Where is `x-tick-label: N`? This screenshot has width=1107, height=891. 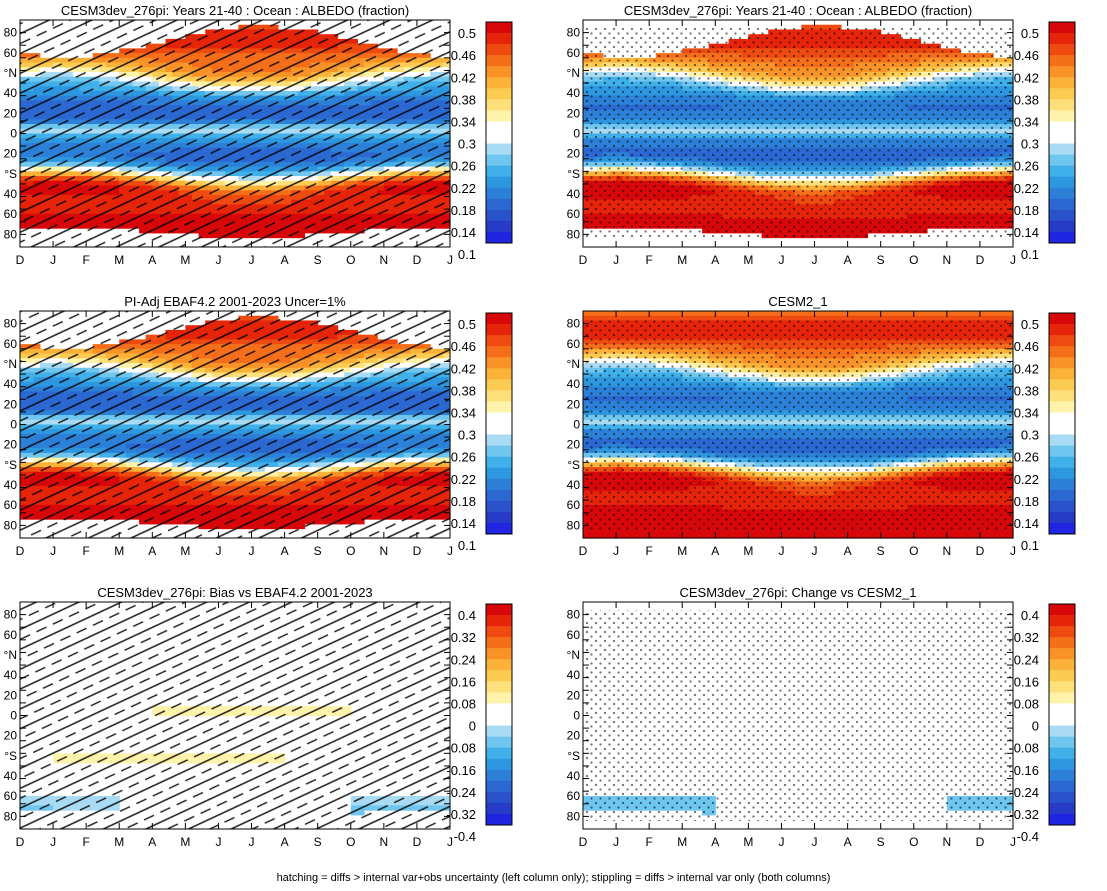
x-tick-label: N is located at coordinates (384, 260).